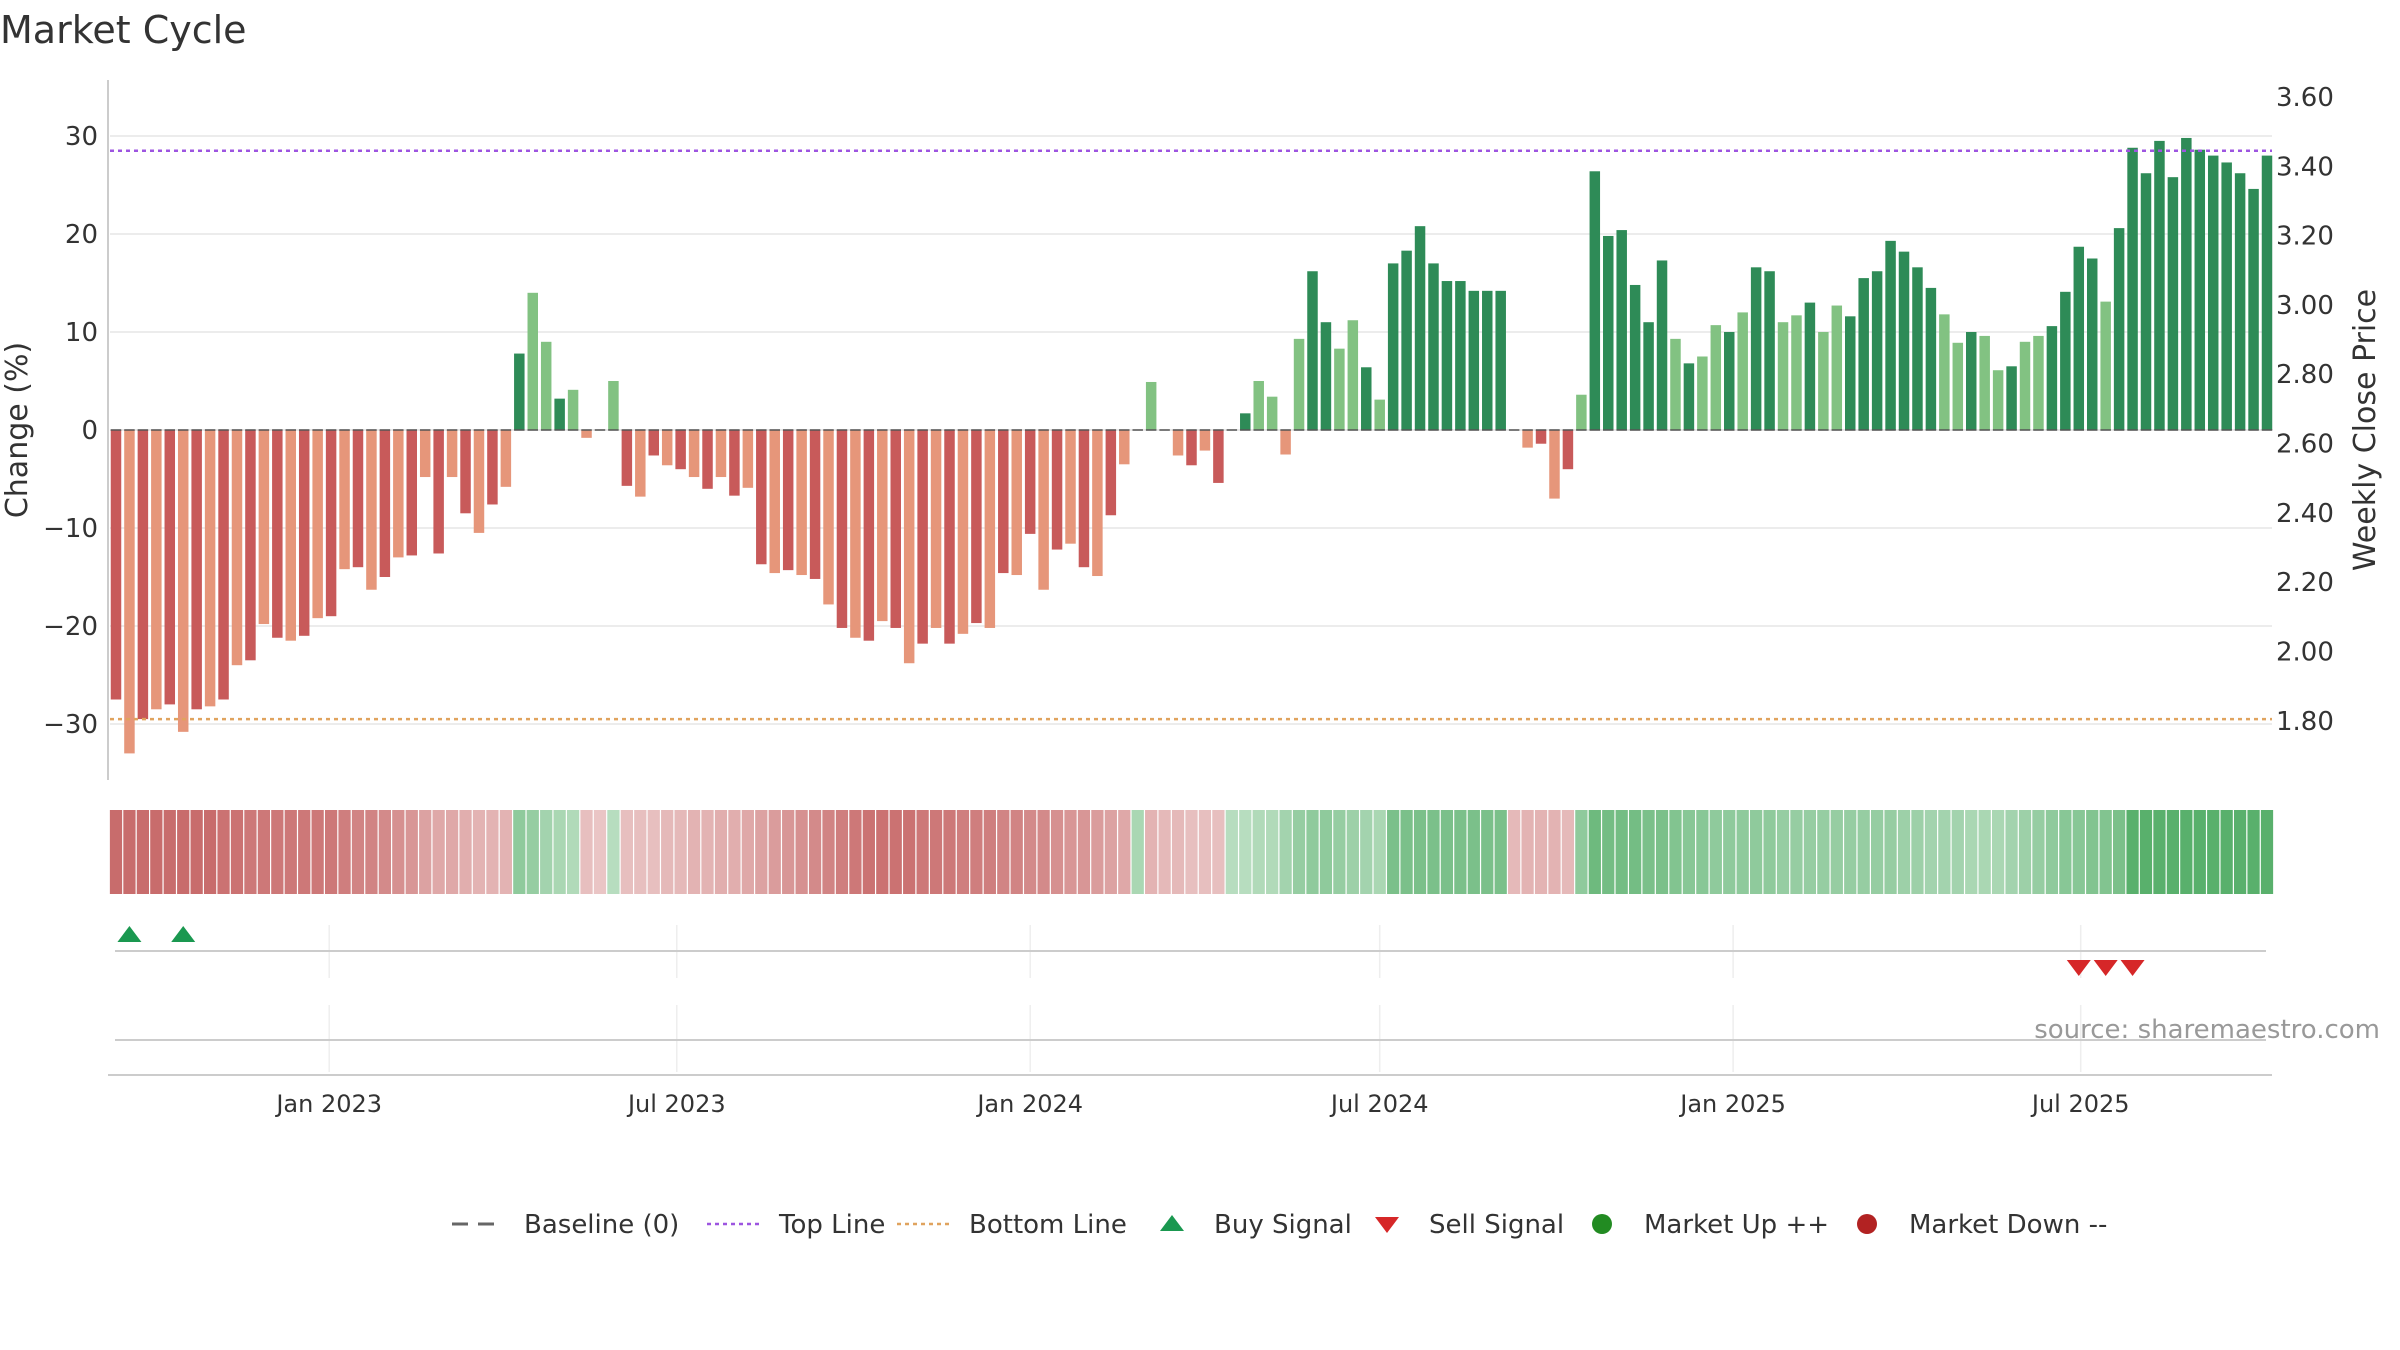  I want to click on y2-tick-label: 2.00, so click(2305, 652).